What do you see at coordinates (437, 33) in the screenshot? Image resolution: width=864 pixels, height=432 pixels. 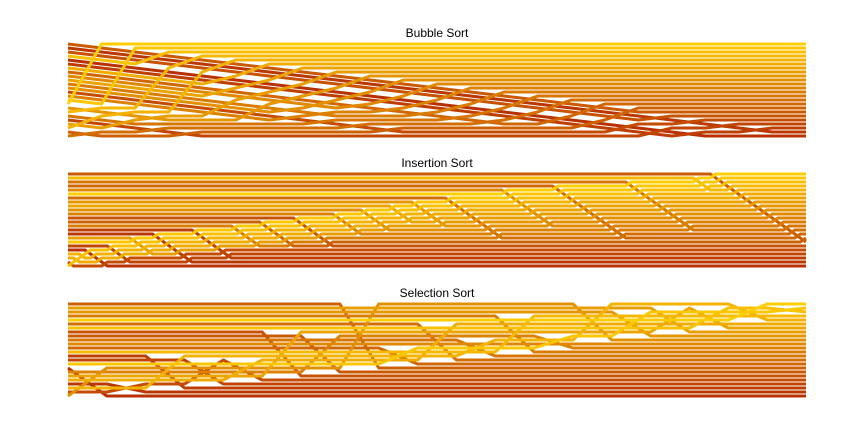 I see `panel-title-bubble: Bubble Sort` at bounding box center [437, 33].